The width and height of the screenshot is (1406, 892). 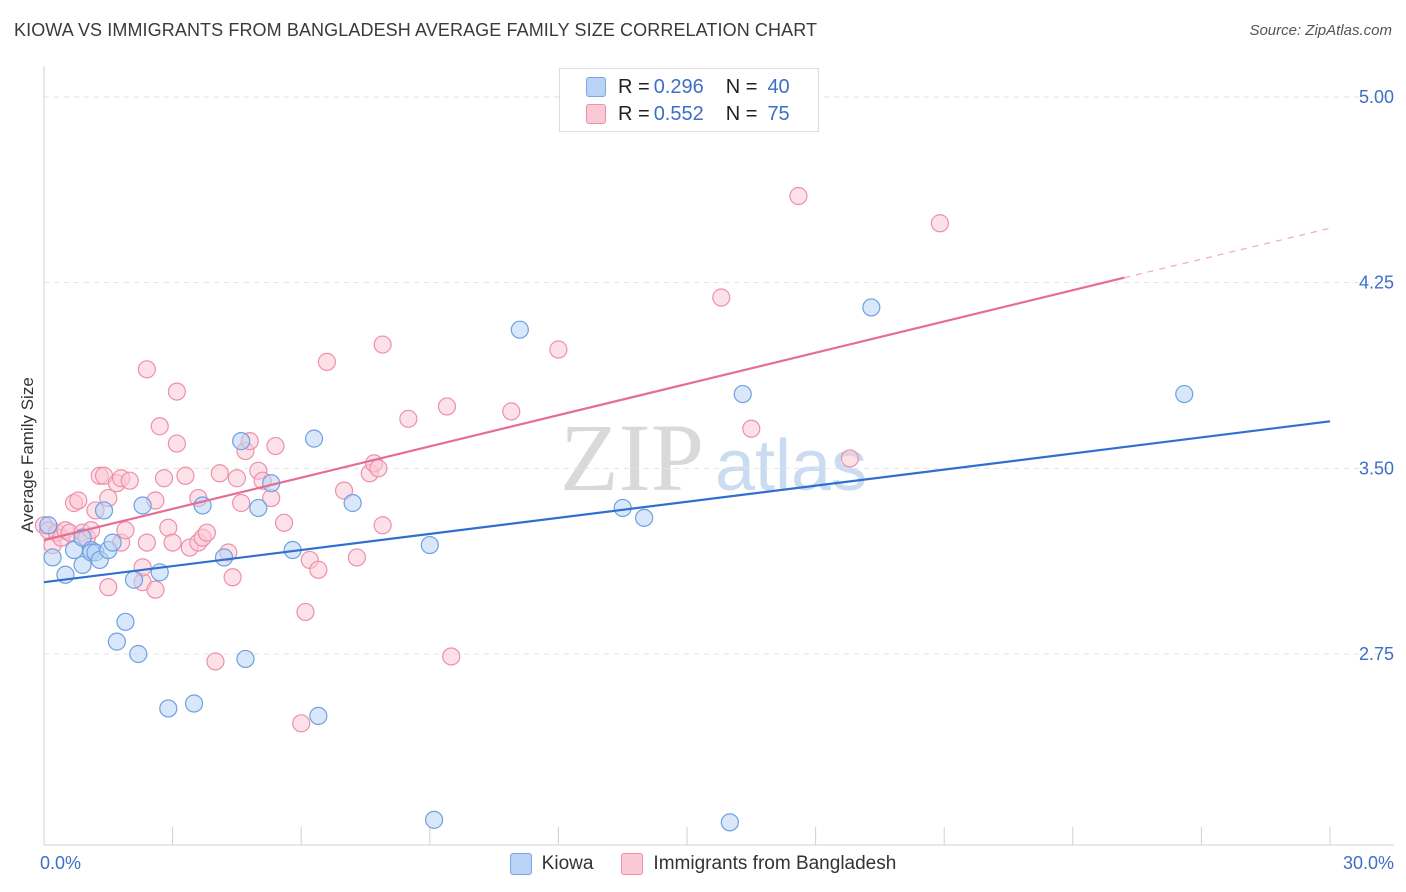 I want to click on watermark-zip: ZIP, so click(x=632, y=457).